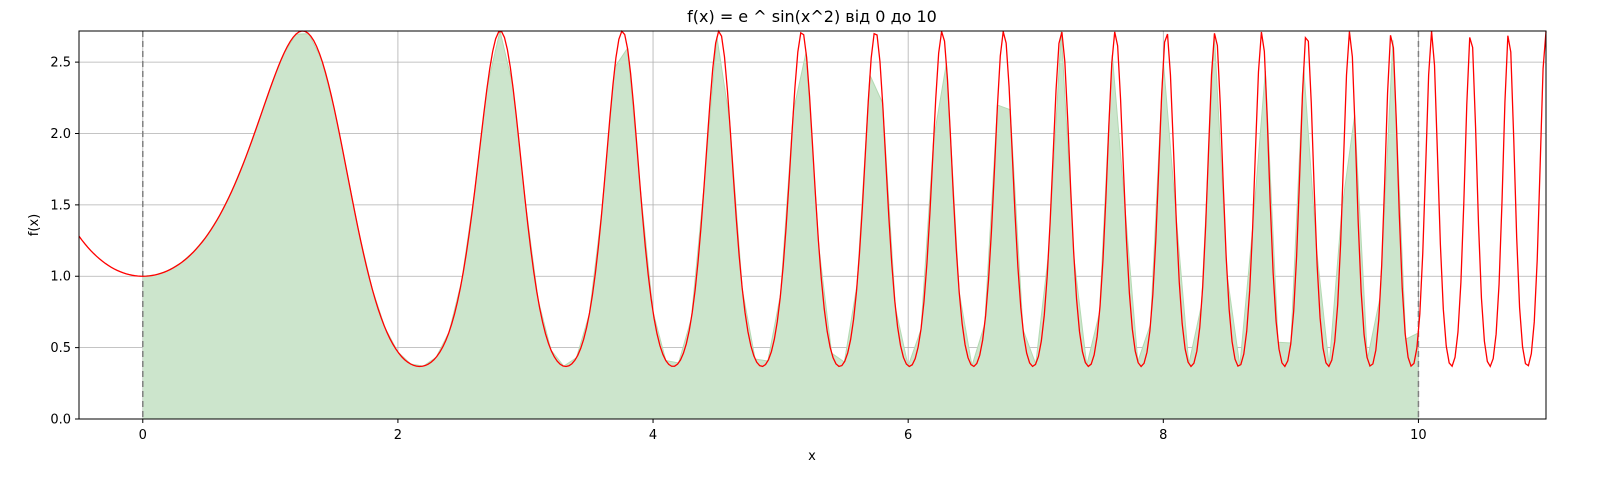 The width and height of the screenshot is (1597, 480). Describe the element at coordinates (908, 435) in the screenshot. I see `x-tick-label: 6` at that location.